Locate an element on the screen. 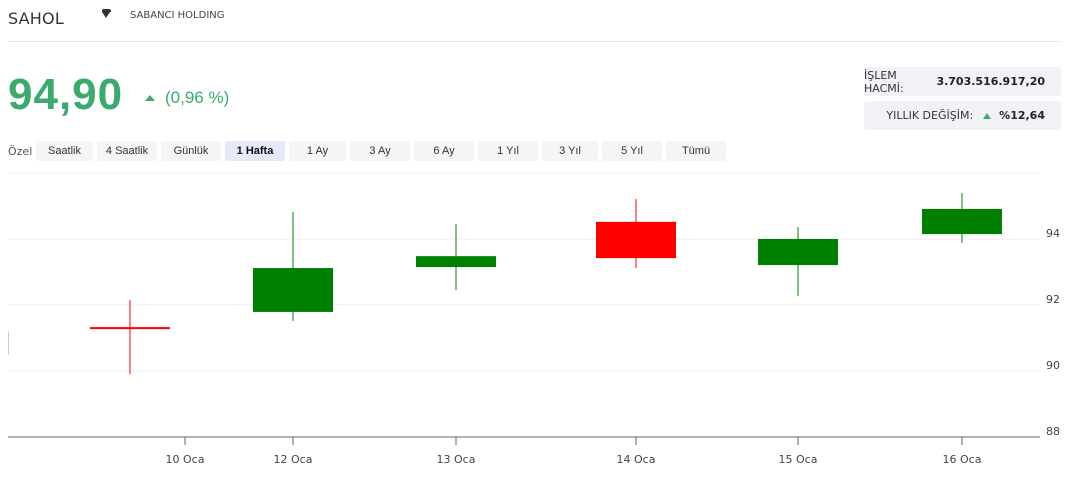  symbol-code: SAHOL is located at coordinates (36, 18).